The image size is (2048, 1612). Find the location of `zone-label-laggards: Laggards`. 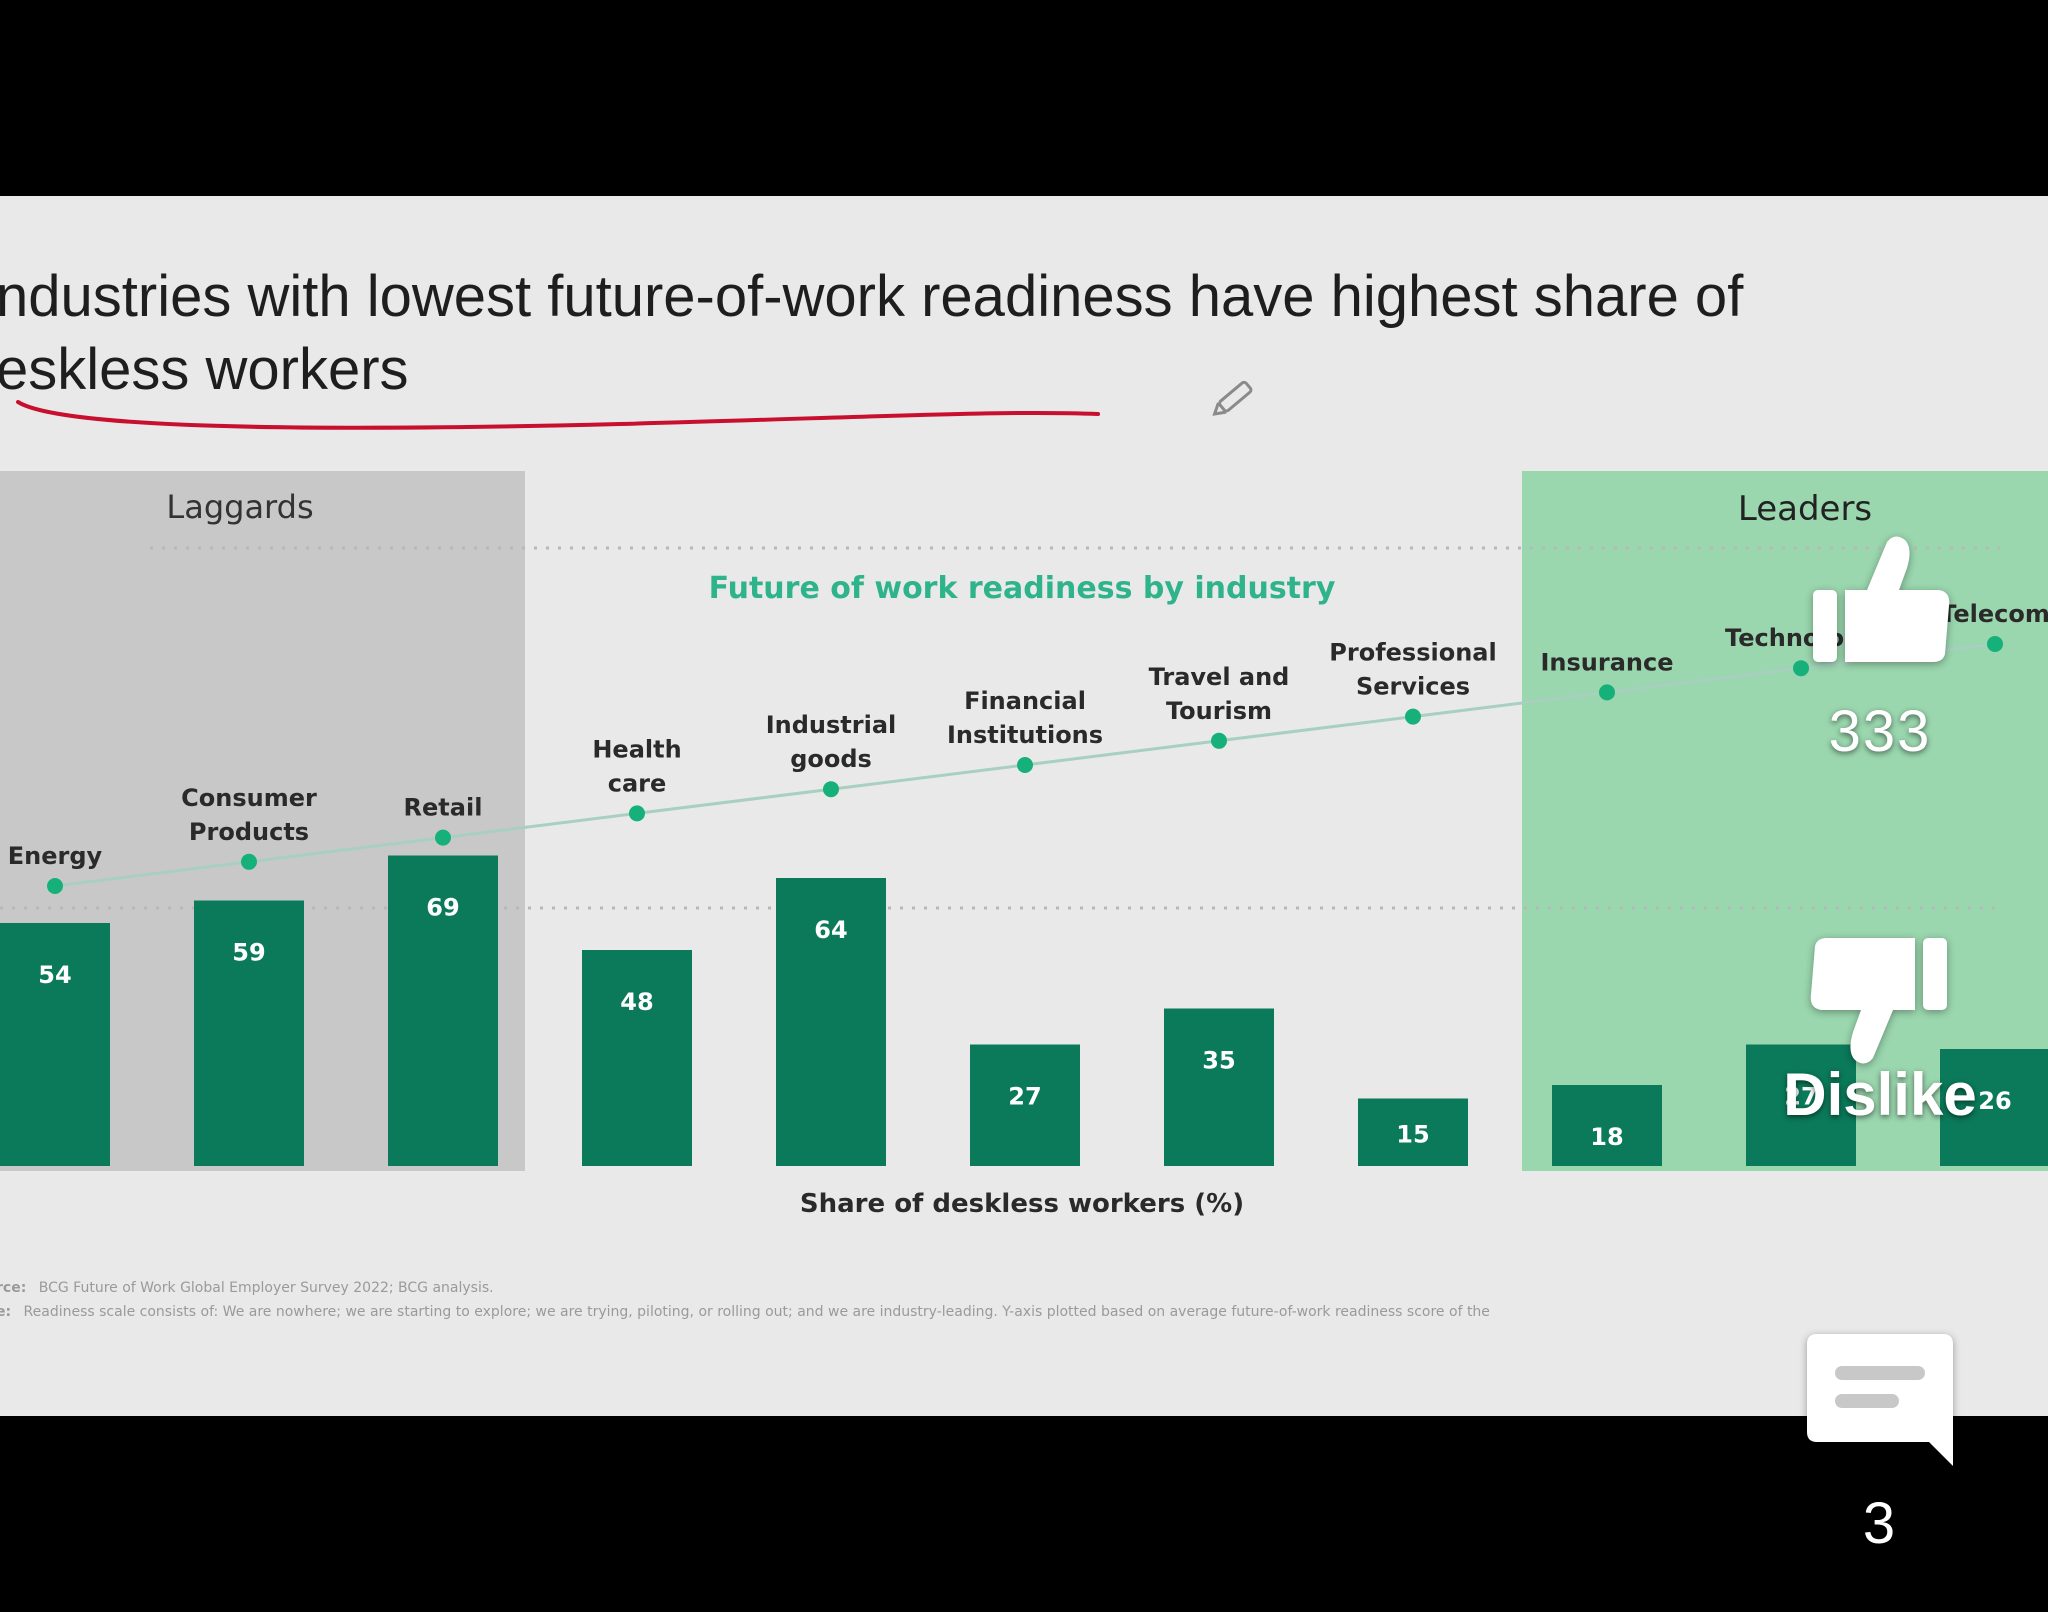

zone-label-laggards: Laggards is located at coordinates (239, 507).